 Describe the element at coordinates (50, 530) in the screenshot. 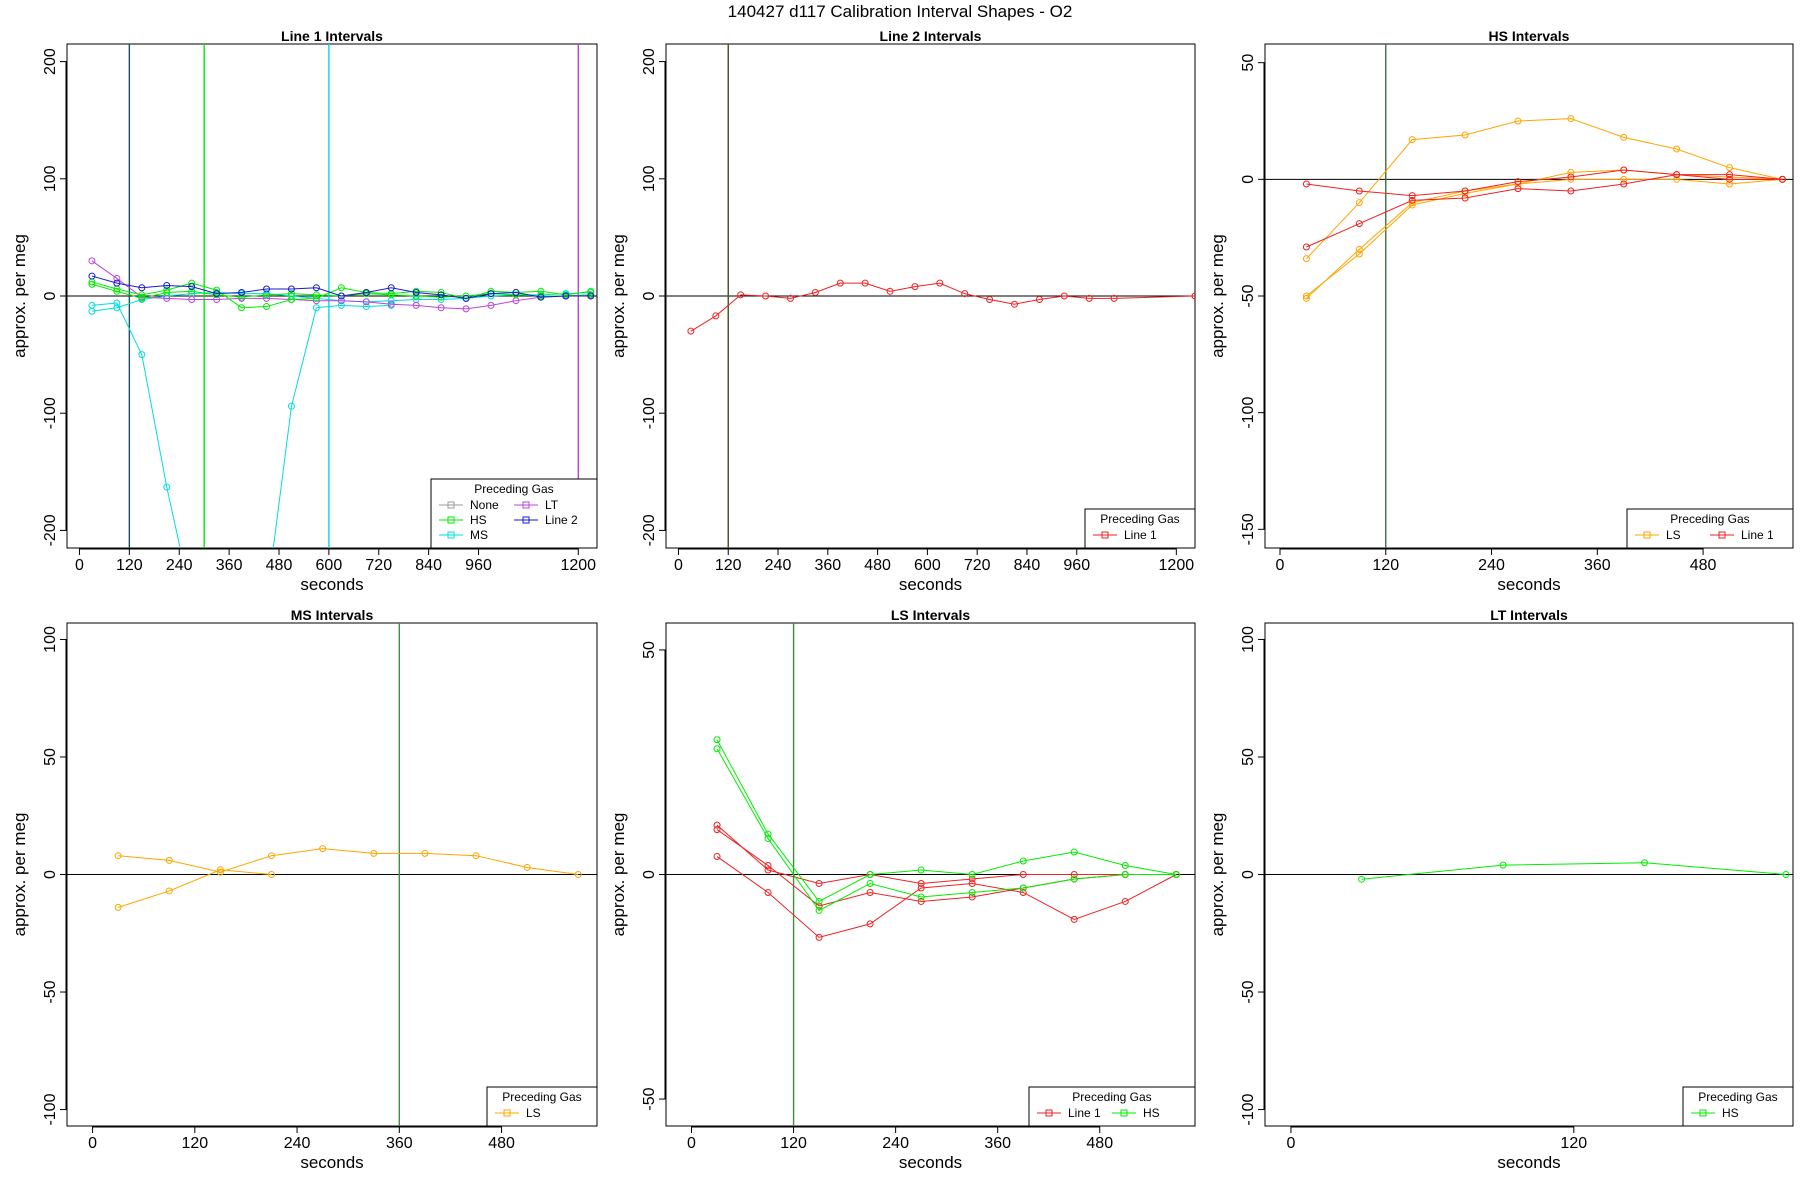

I see `y-tick-label: -200` at that location.